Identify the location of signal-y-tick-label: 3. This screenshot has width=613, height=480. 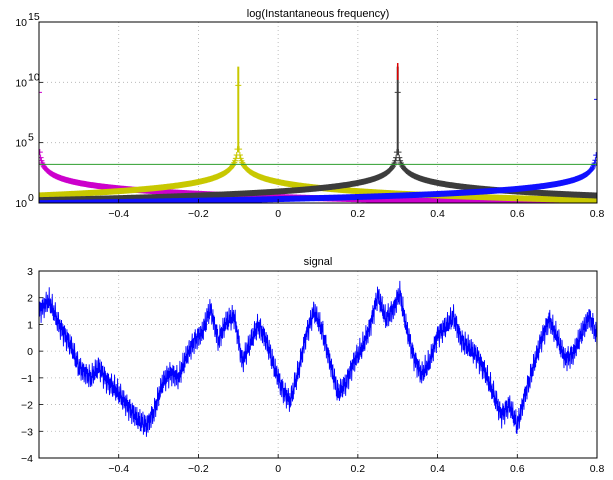
(30, 272).